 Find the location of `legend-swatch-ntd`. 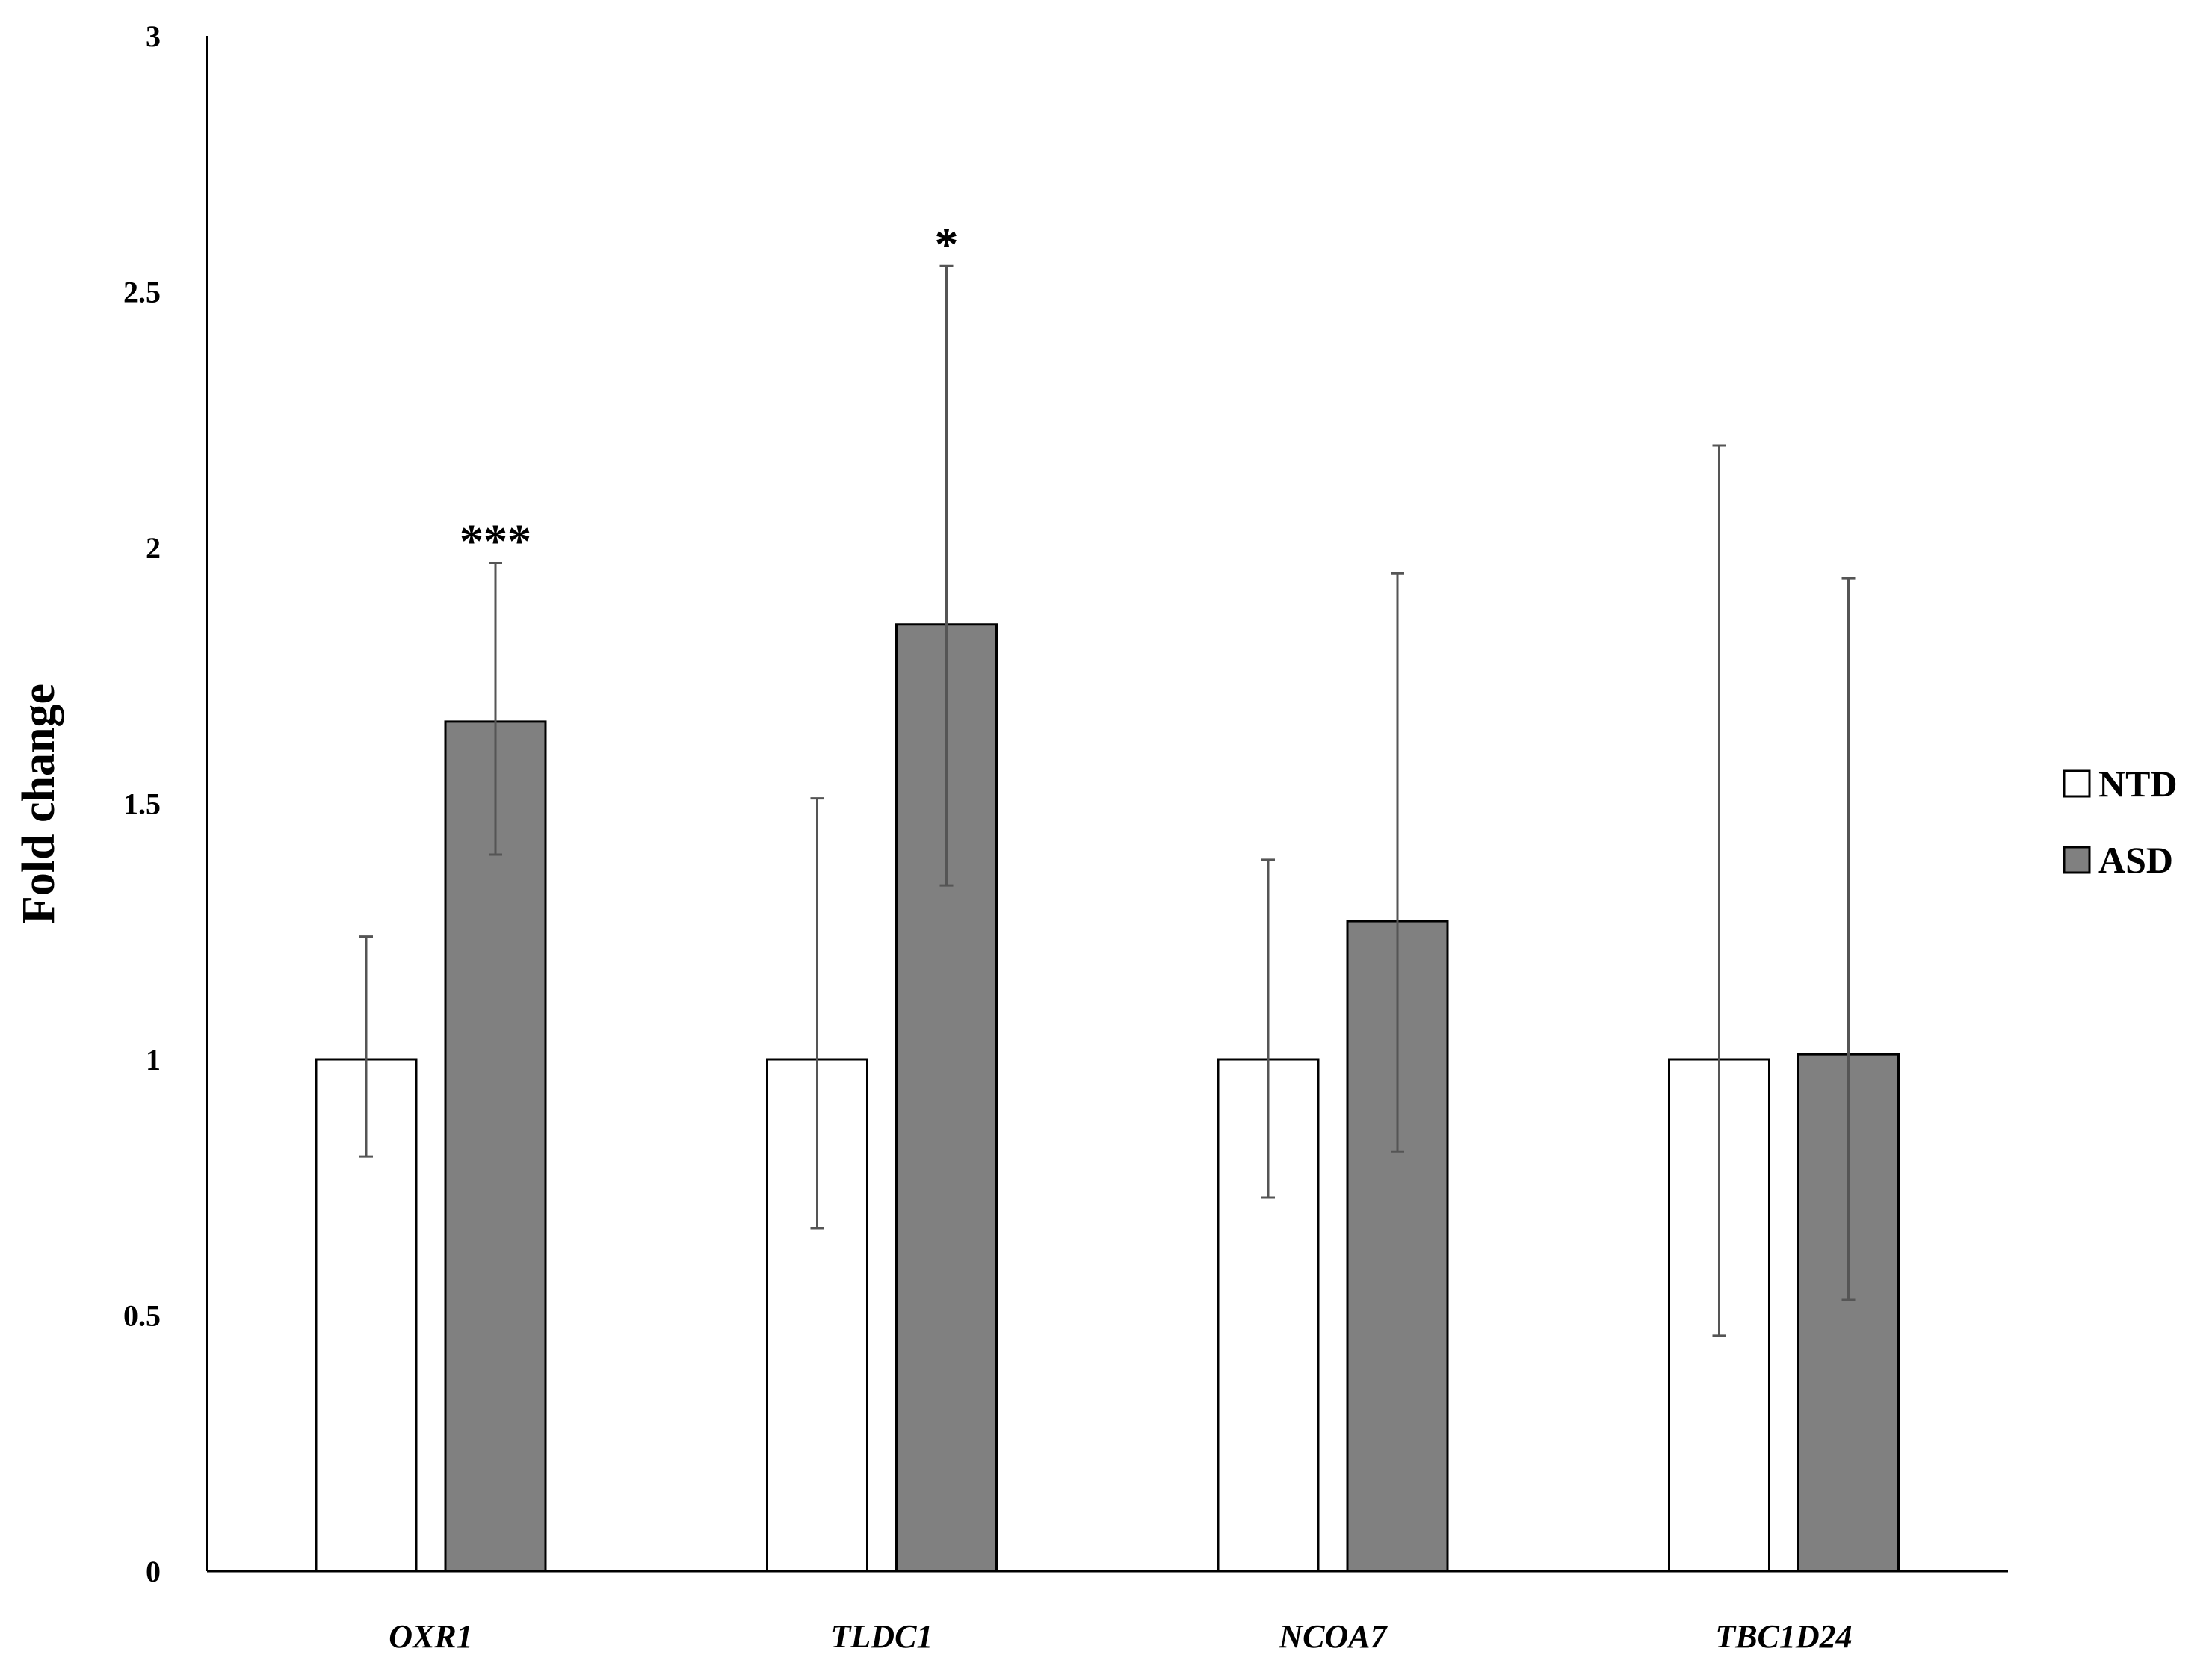

legend-swatch-ntd is located at coordinates (2077, 783).